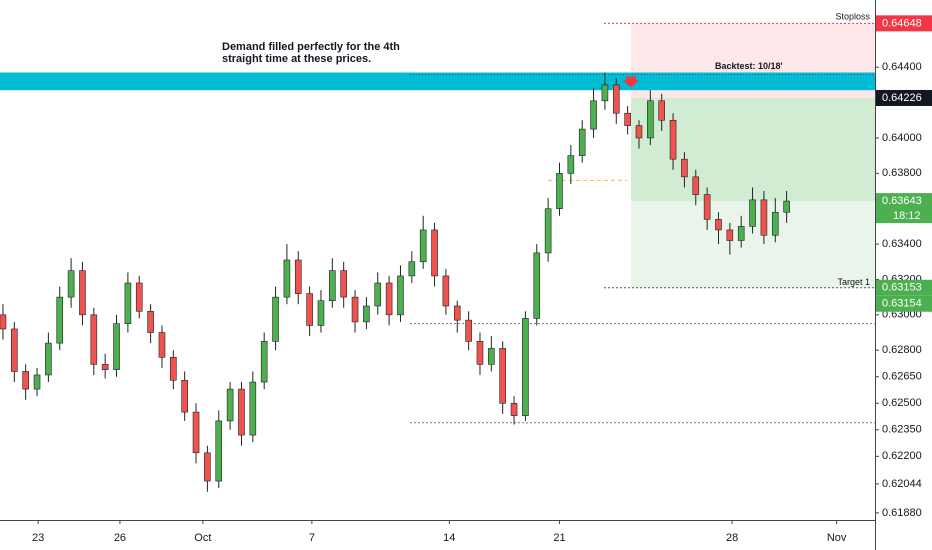  I want to click on target-label: Target 1, so click(853, 282).